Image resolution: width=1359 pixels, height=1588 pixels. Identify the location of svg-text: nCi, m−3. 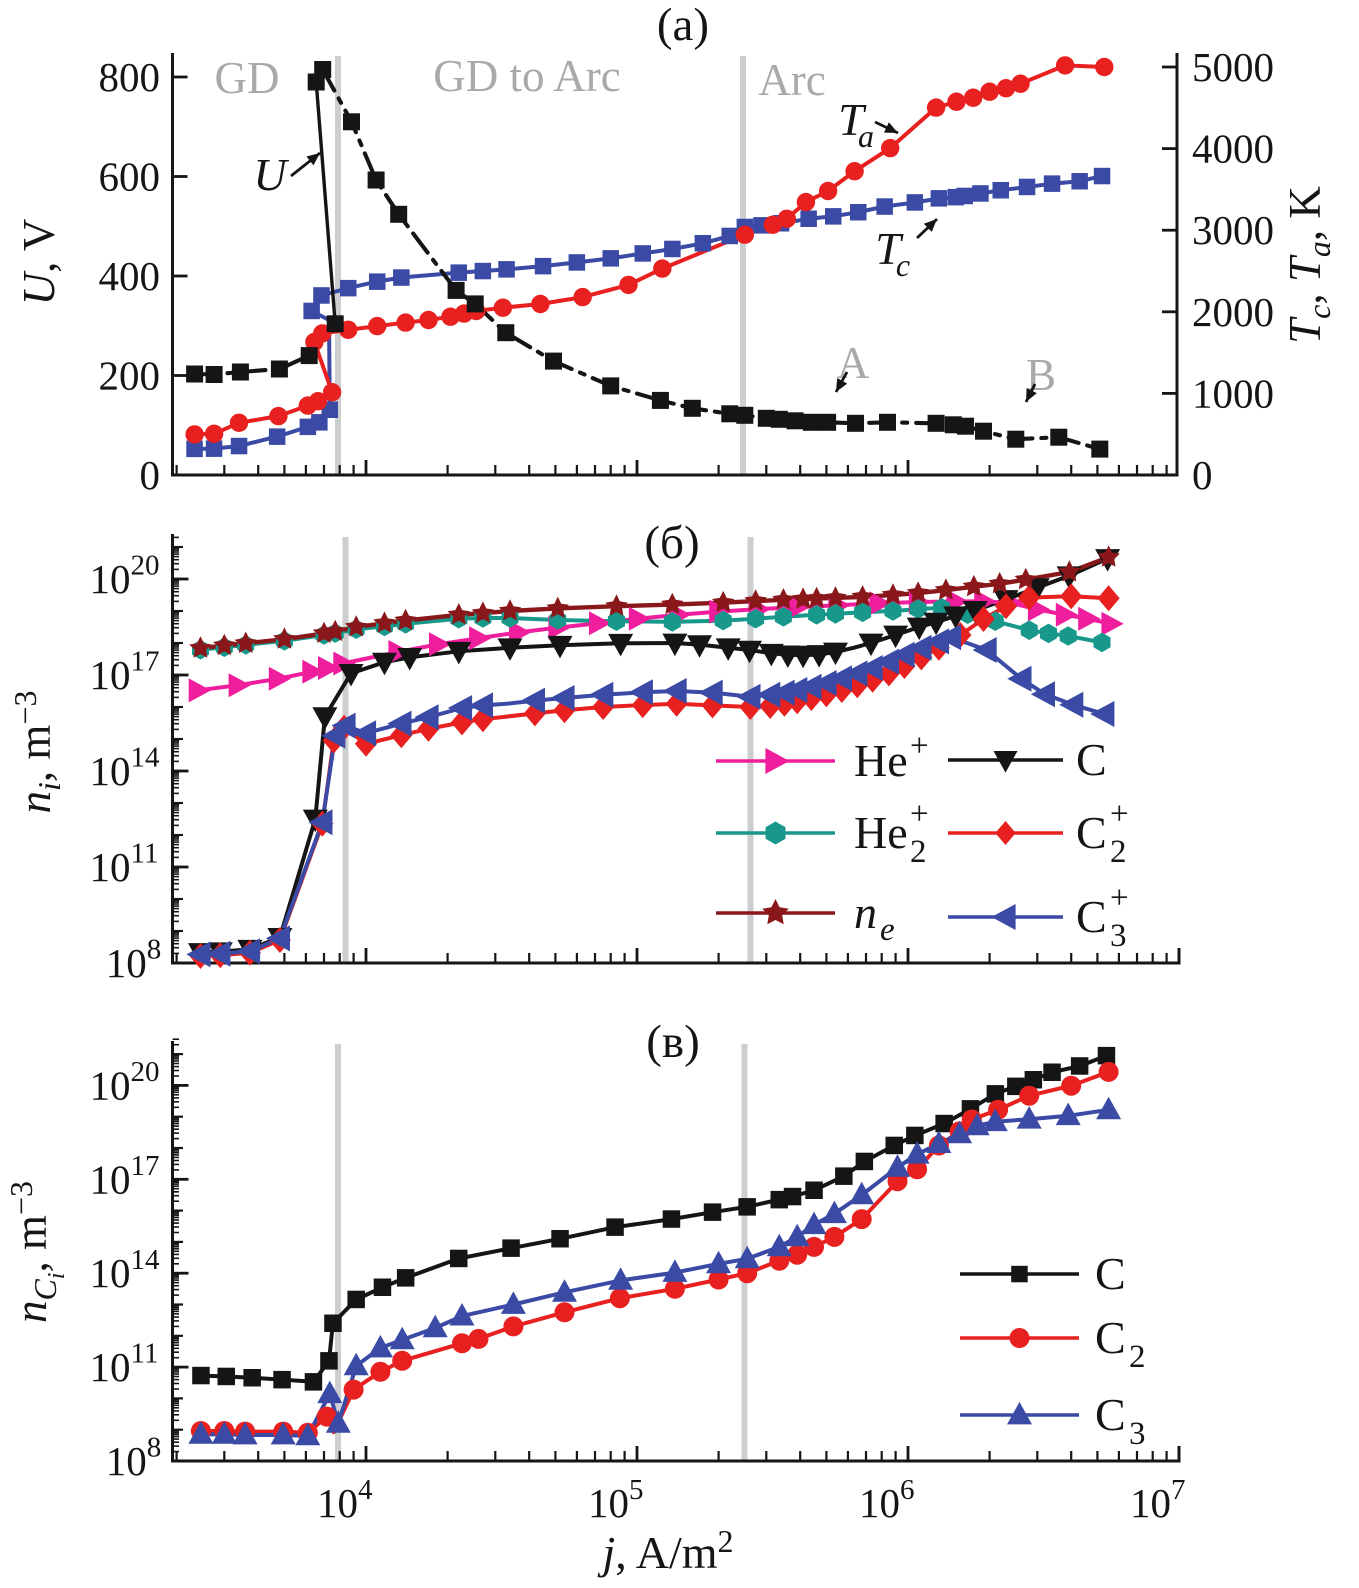
(36, 1252).